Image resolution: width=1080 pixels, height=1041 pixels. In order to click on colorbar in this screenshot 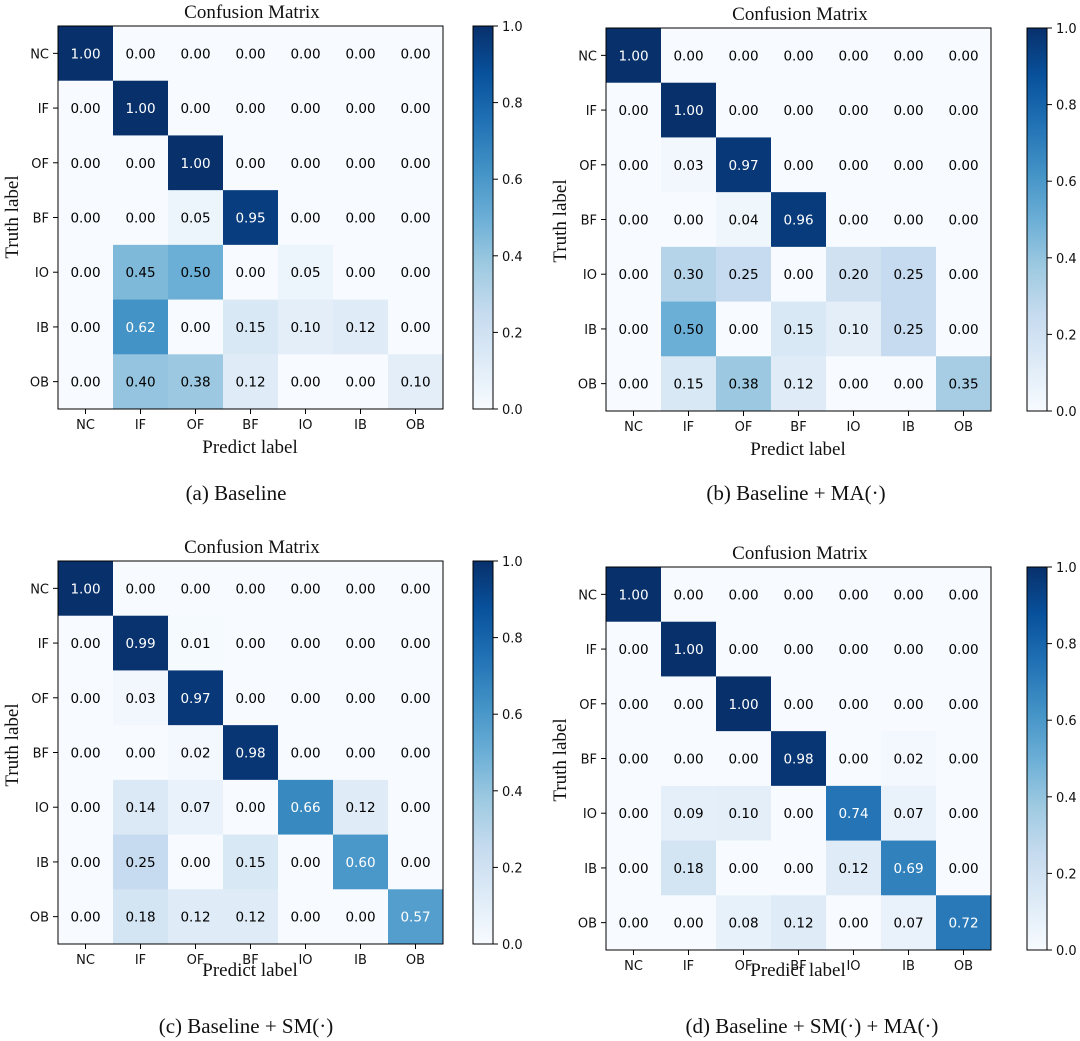, I will do `click(1037, 219)`.